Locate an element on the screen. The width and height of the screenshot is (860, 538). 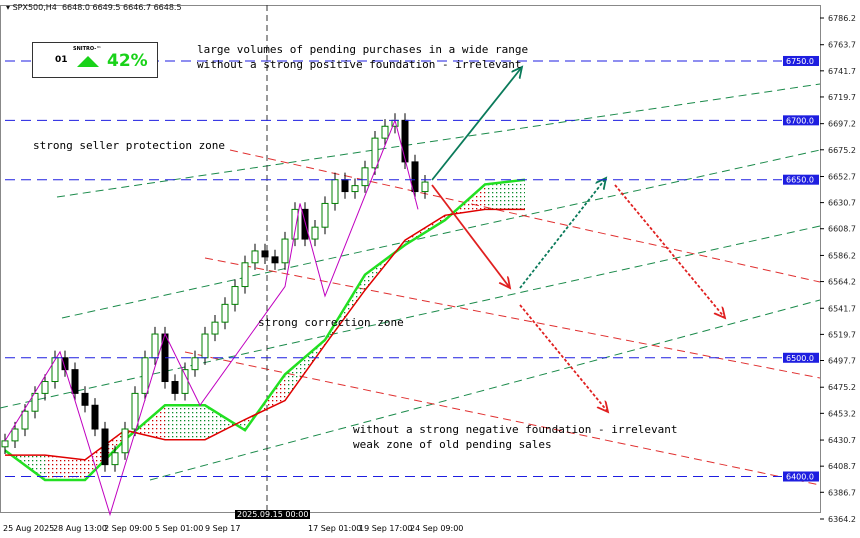
y-tick-label: 6430.7 is located at coordinates (842, 440).